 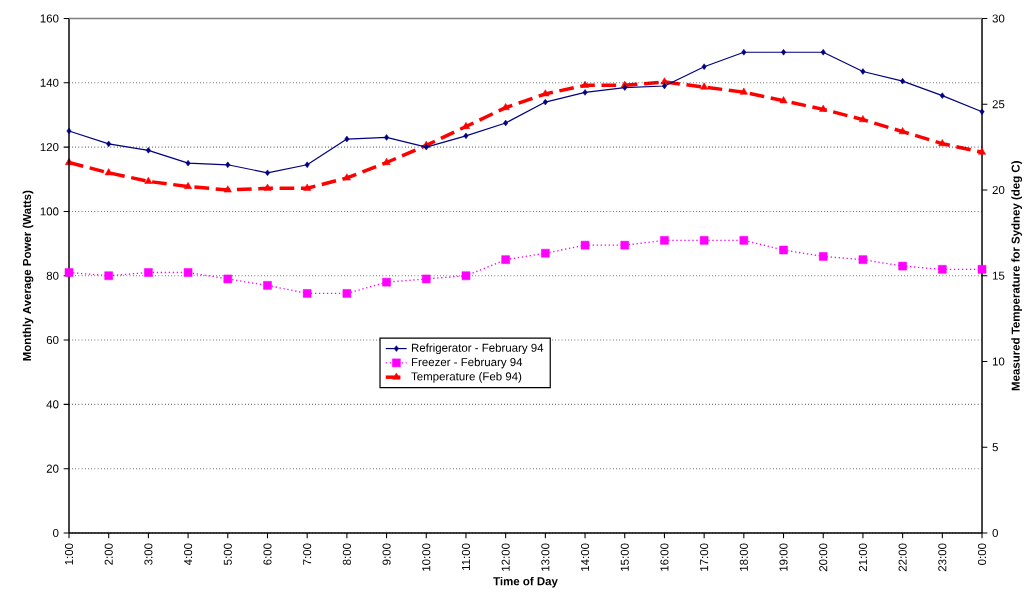 I want to click on y2-tick-label: 15, so click(x=998, y=275).